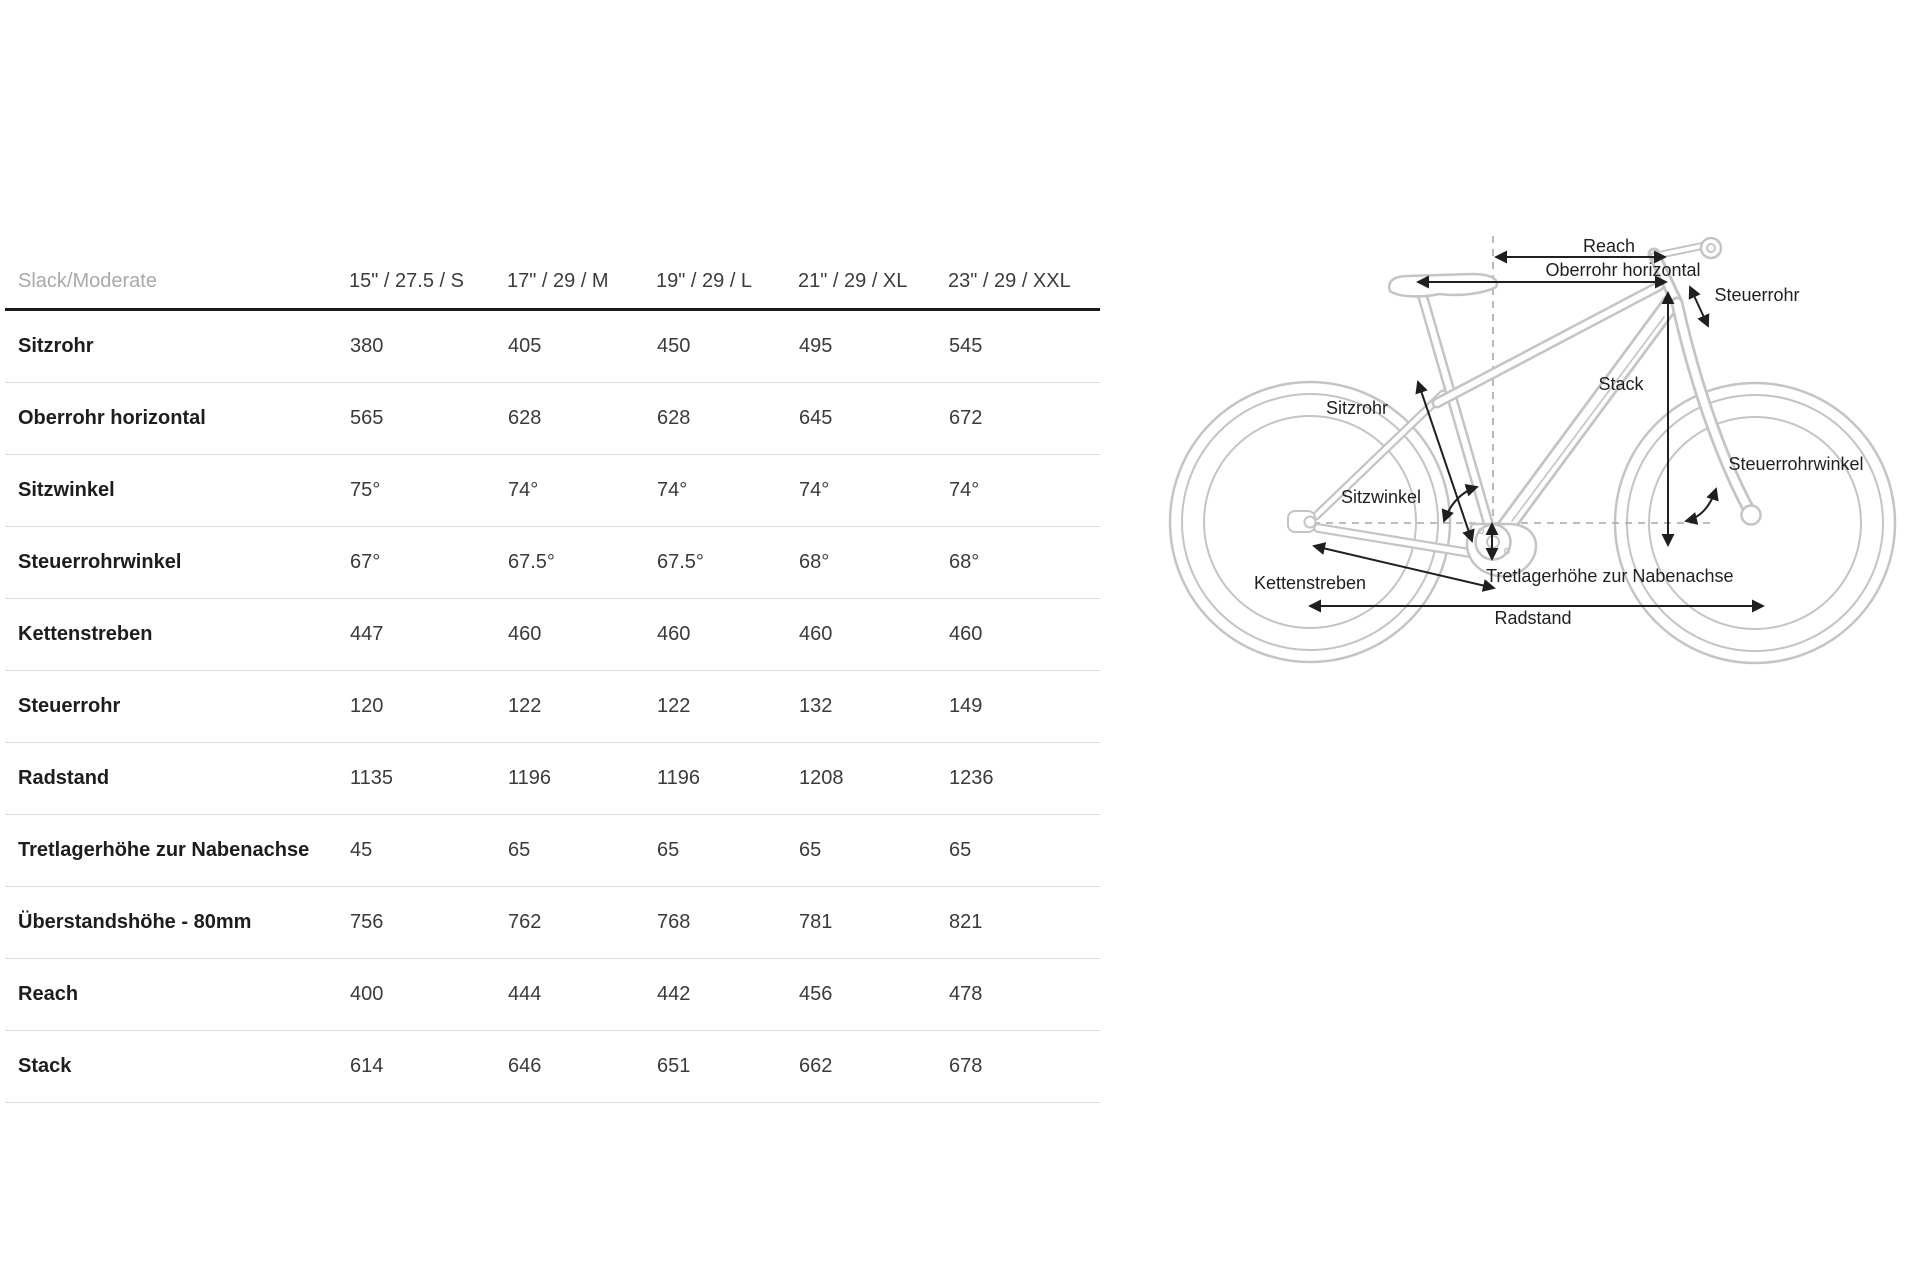 This screenshot has height=1280, width=1920. Describe the element at coordinates (177, 562) in the screenshot. I see `row-label: Steuerrohrwinkel` at that location.